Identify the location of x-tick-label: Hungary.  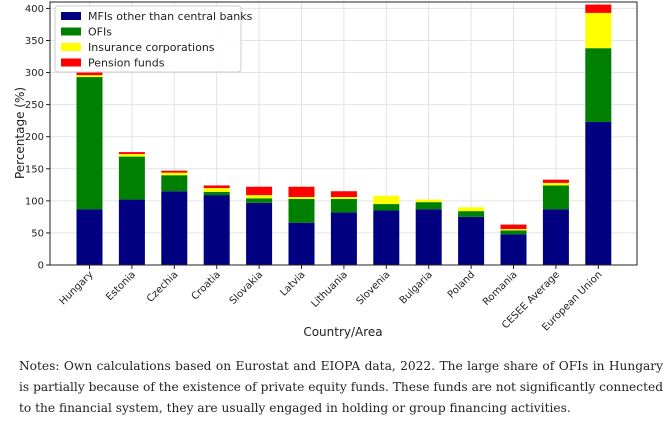
(77, 288).